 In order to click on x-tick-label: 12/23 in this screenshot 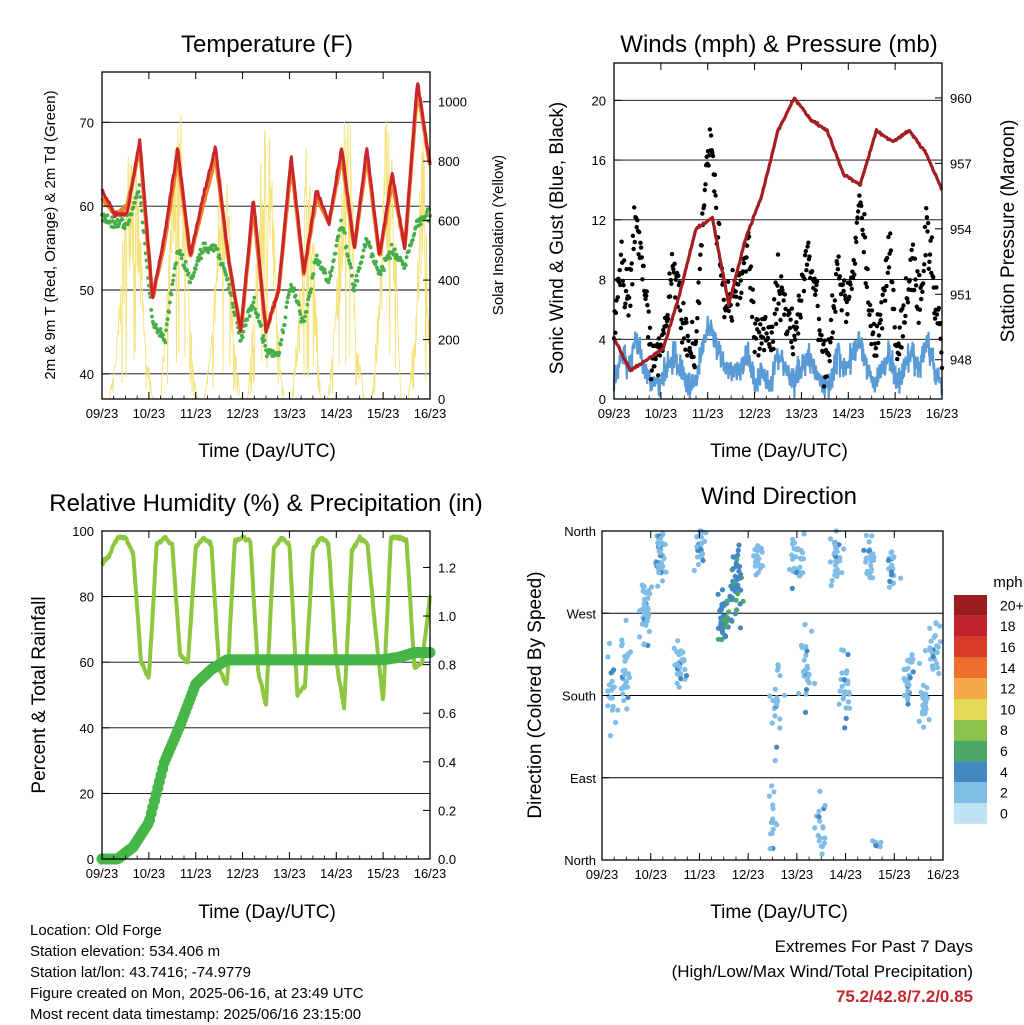, I will do `click(748, 874)`.